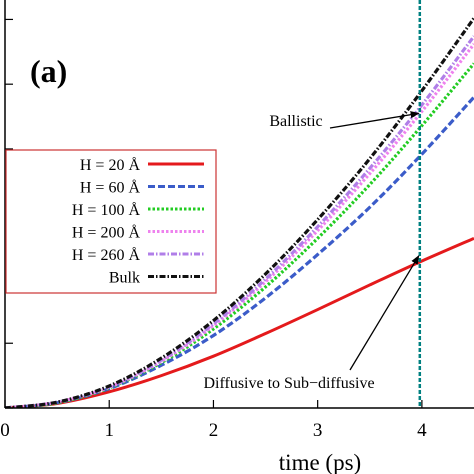 Image resolution: width=474 pixels, height=474 pixels. Describe the element at coordinates (110, 165) in the screenshot. I see `legend-label-0: H = 20 Å` at that location.